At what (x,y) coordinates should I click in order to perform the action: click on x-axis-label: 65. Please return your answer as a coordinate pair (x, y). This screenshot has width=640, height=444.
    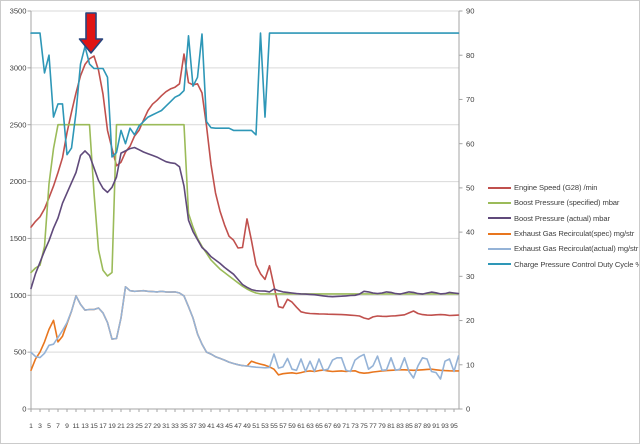
    Looking at the image, I should click on (319, 426).